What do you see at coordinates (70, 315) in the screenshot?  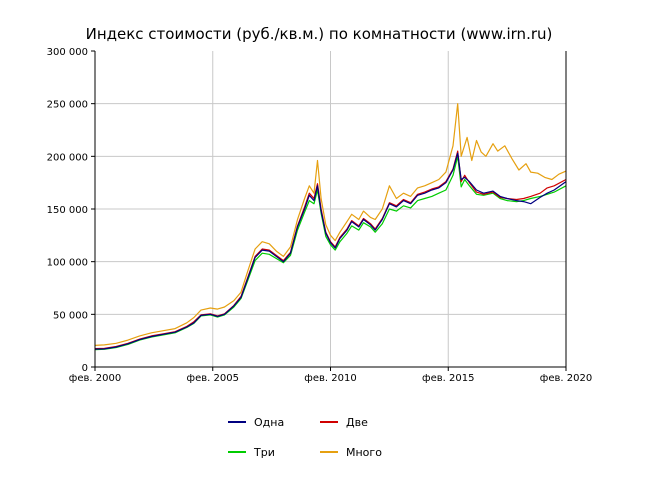 I see `y-tick-label: 50 000` at bounding box center [70, 315].